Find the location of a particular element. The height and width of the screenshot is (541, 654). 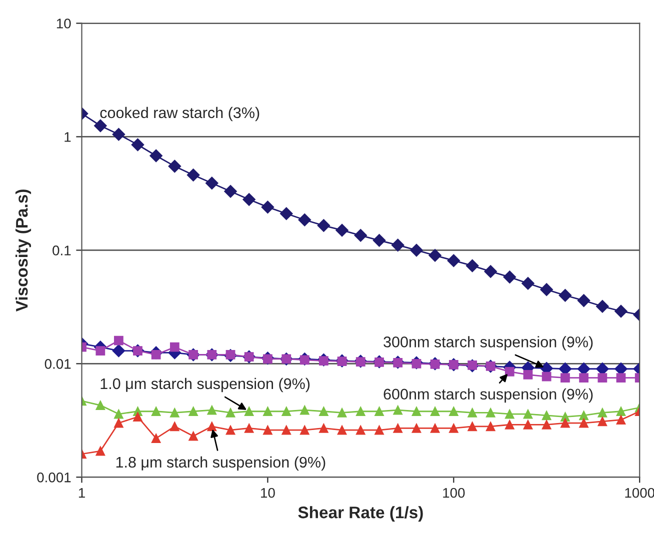

x-tick-label: 100 is located at coordinates (454, 493).